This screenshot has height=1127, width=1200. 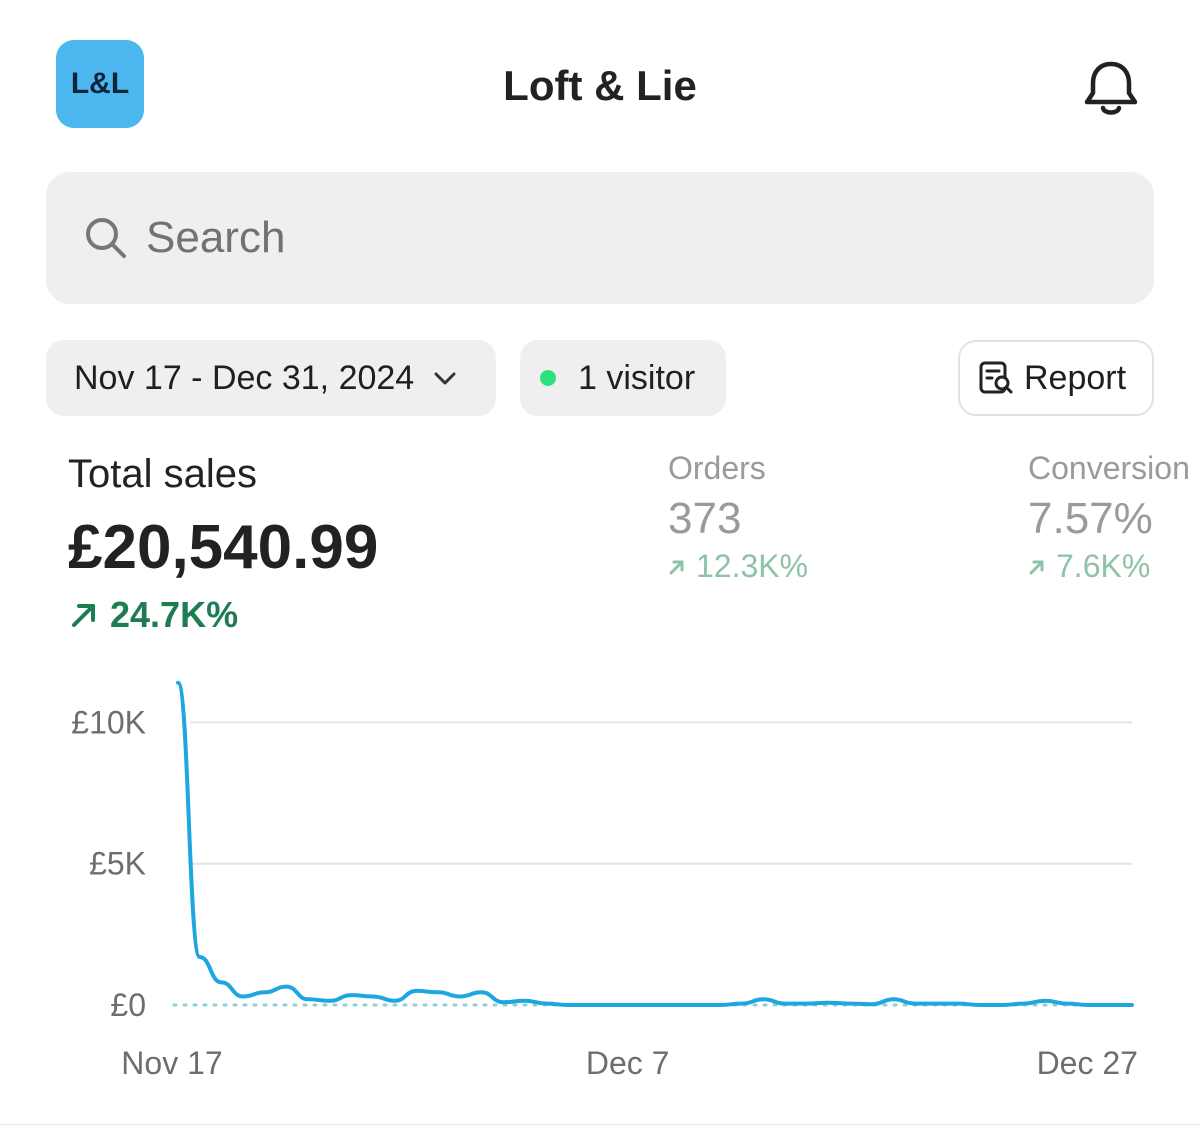 I want to click on orders-label: Orders, so click(x=717, y=468).